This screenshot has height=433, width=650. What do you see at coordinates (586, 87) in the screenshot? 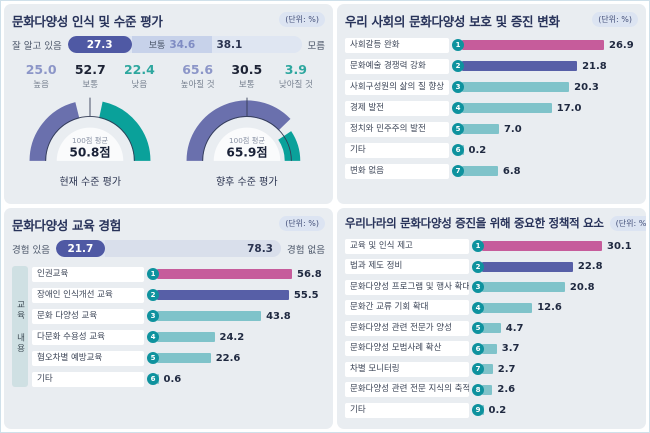
I see `bar-value: 20.3` at bounding box center [586, 87].